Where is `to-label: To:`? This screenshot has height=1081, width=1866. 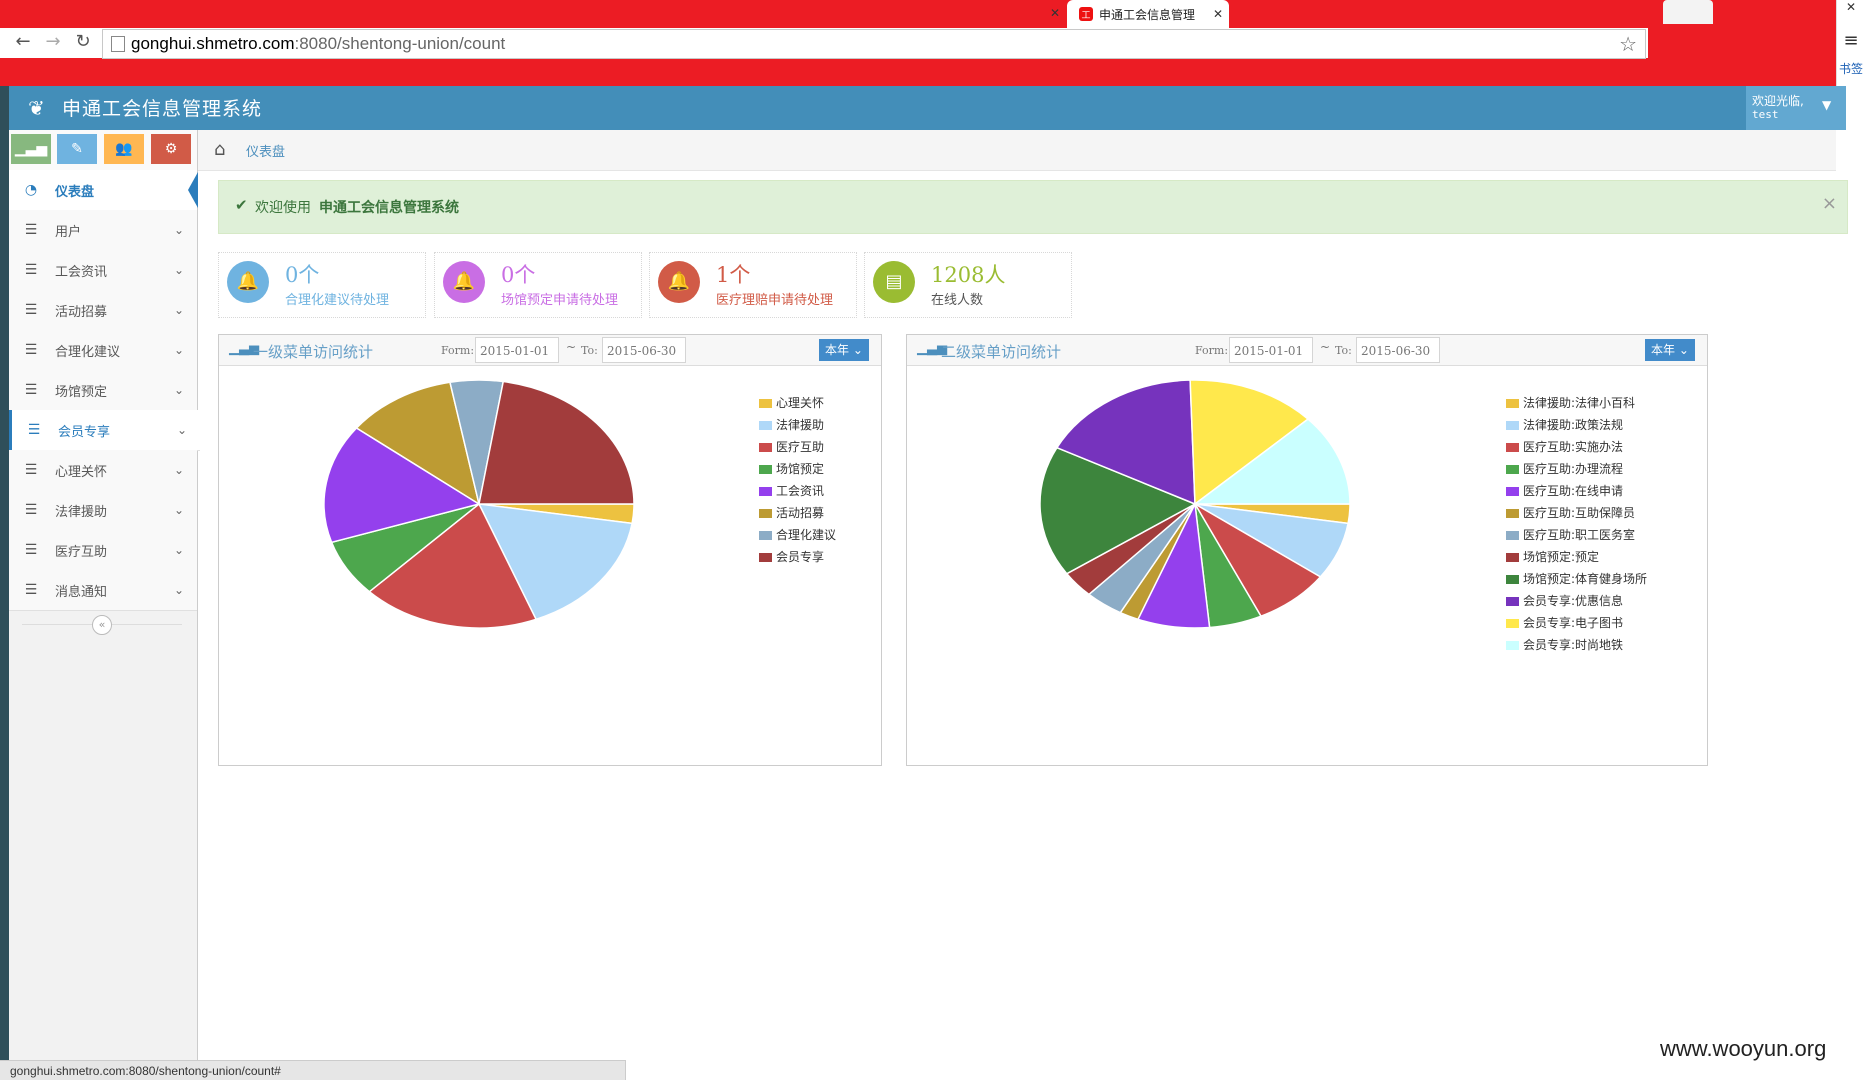 to-label: To: is located at coordinates (589, 350).